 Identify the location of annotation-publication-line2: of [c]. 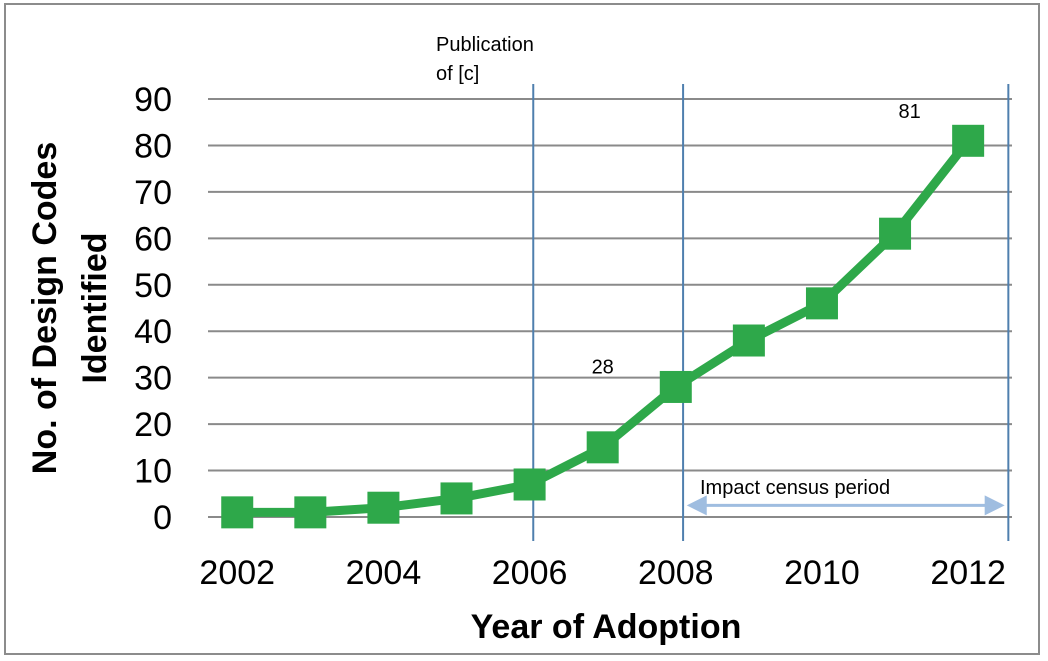
(457, 74).